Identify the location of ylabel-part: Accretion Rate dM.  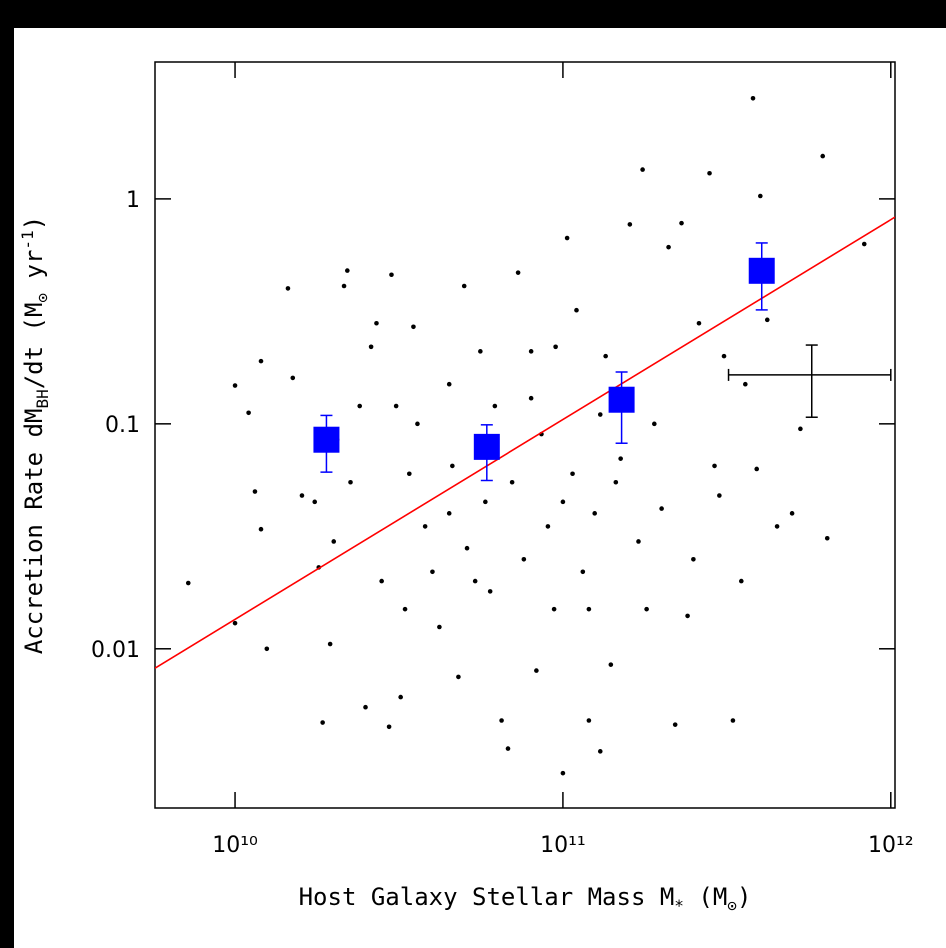
(34, 532).